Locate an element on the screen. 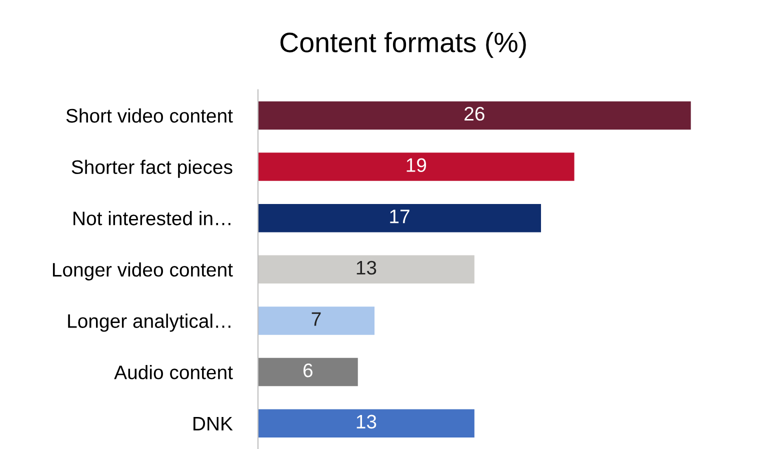 This screenshot has width=761, height=449. data-label: 6 is located at coordinates (308, 370).